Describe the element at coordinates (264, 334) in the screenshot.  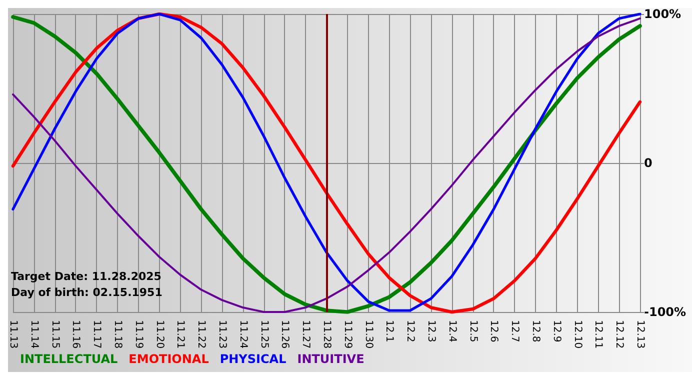
I see `x-tick-label: 11.25` at that location.